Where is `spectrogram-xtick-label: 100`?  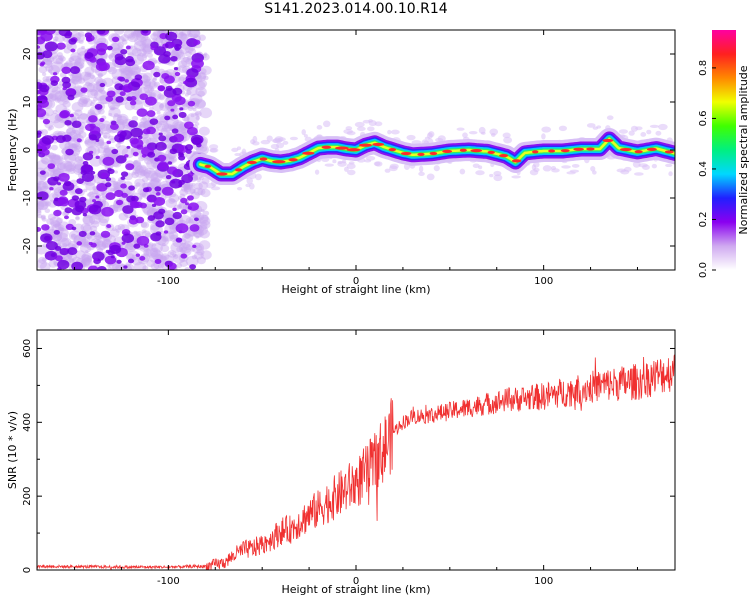 spectrogram-xtick-label: 100 is located at coordinates (543, 281).